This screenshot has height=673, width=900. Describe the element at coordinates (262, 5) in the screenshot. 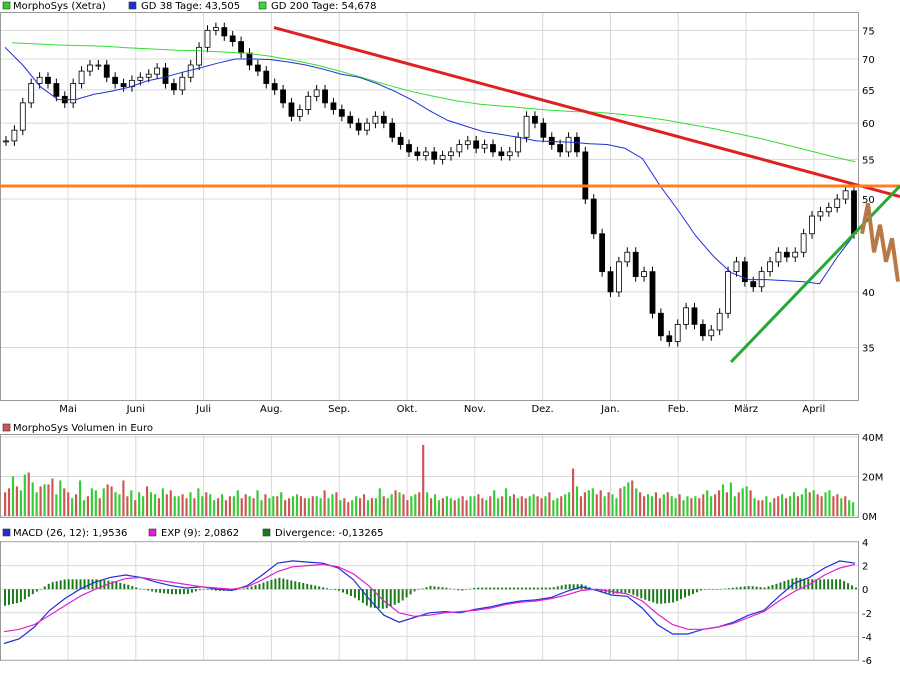

I see `swatch-icon` at that location.